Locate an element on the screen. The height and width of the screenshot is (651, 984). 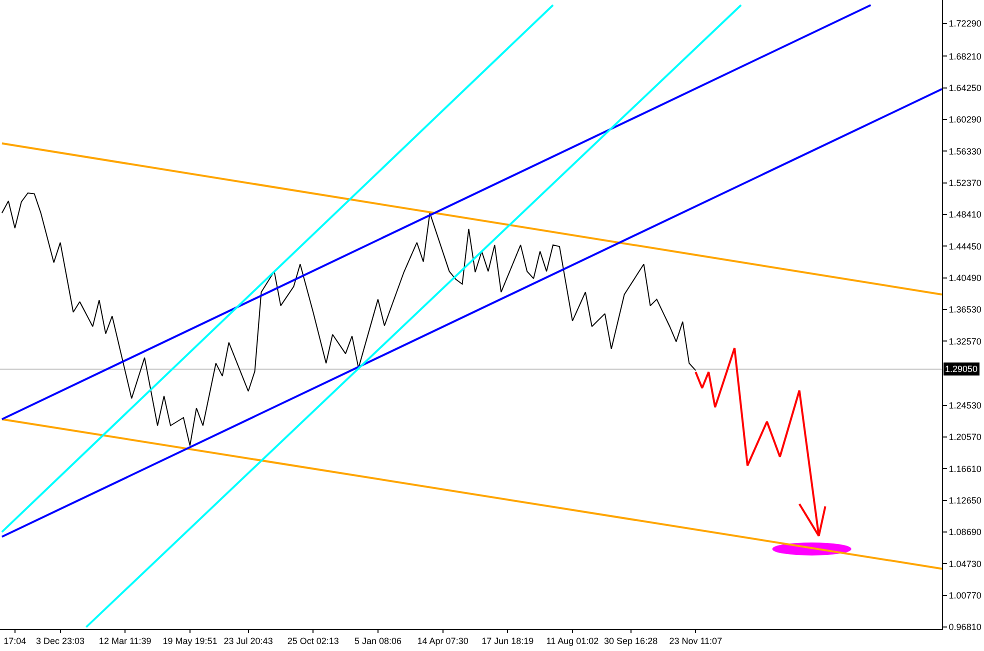
x-tick-label: 12 Mar 11:39 is located at coordinates (125, 641).